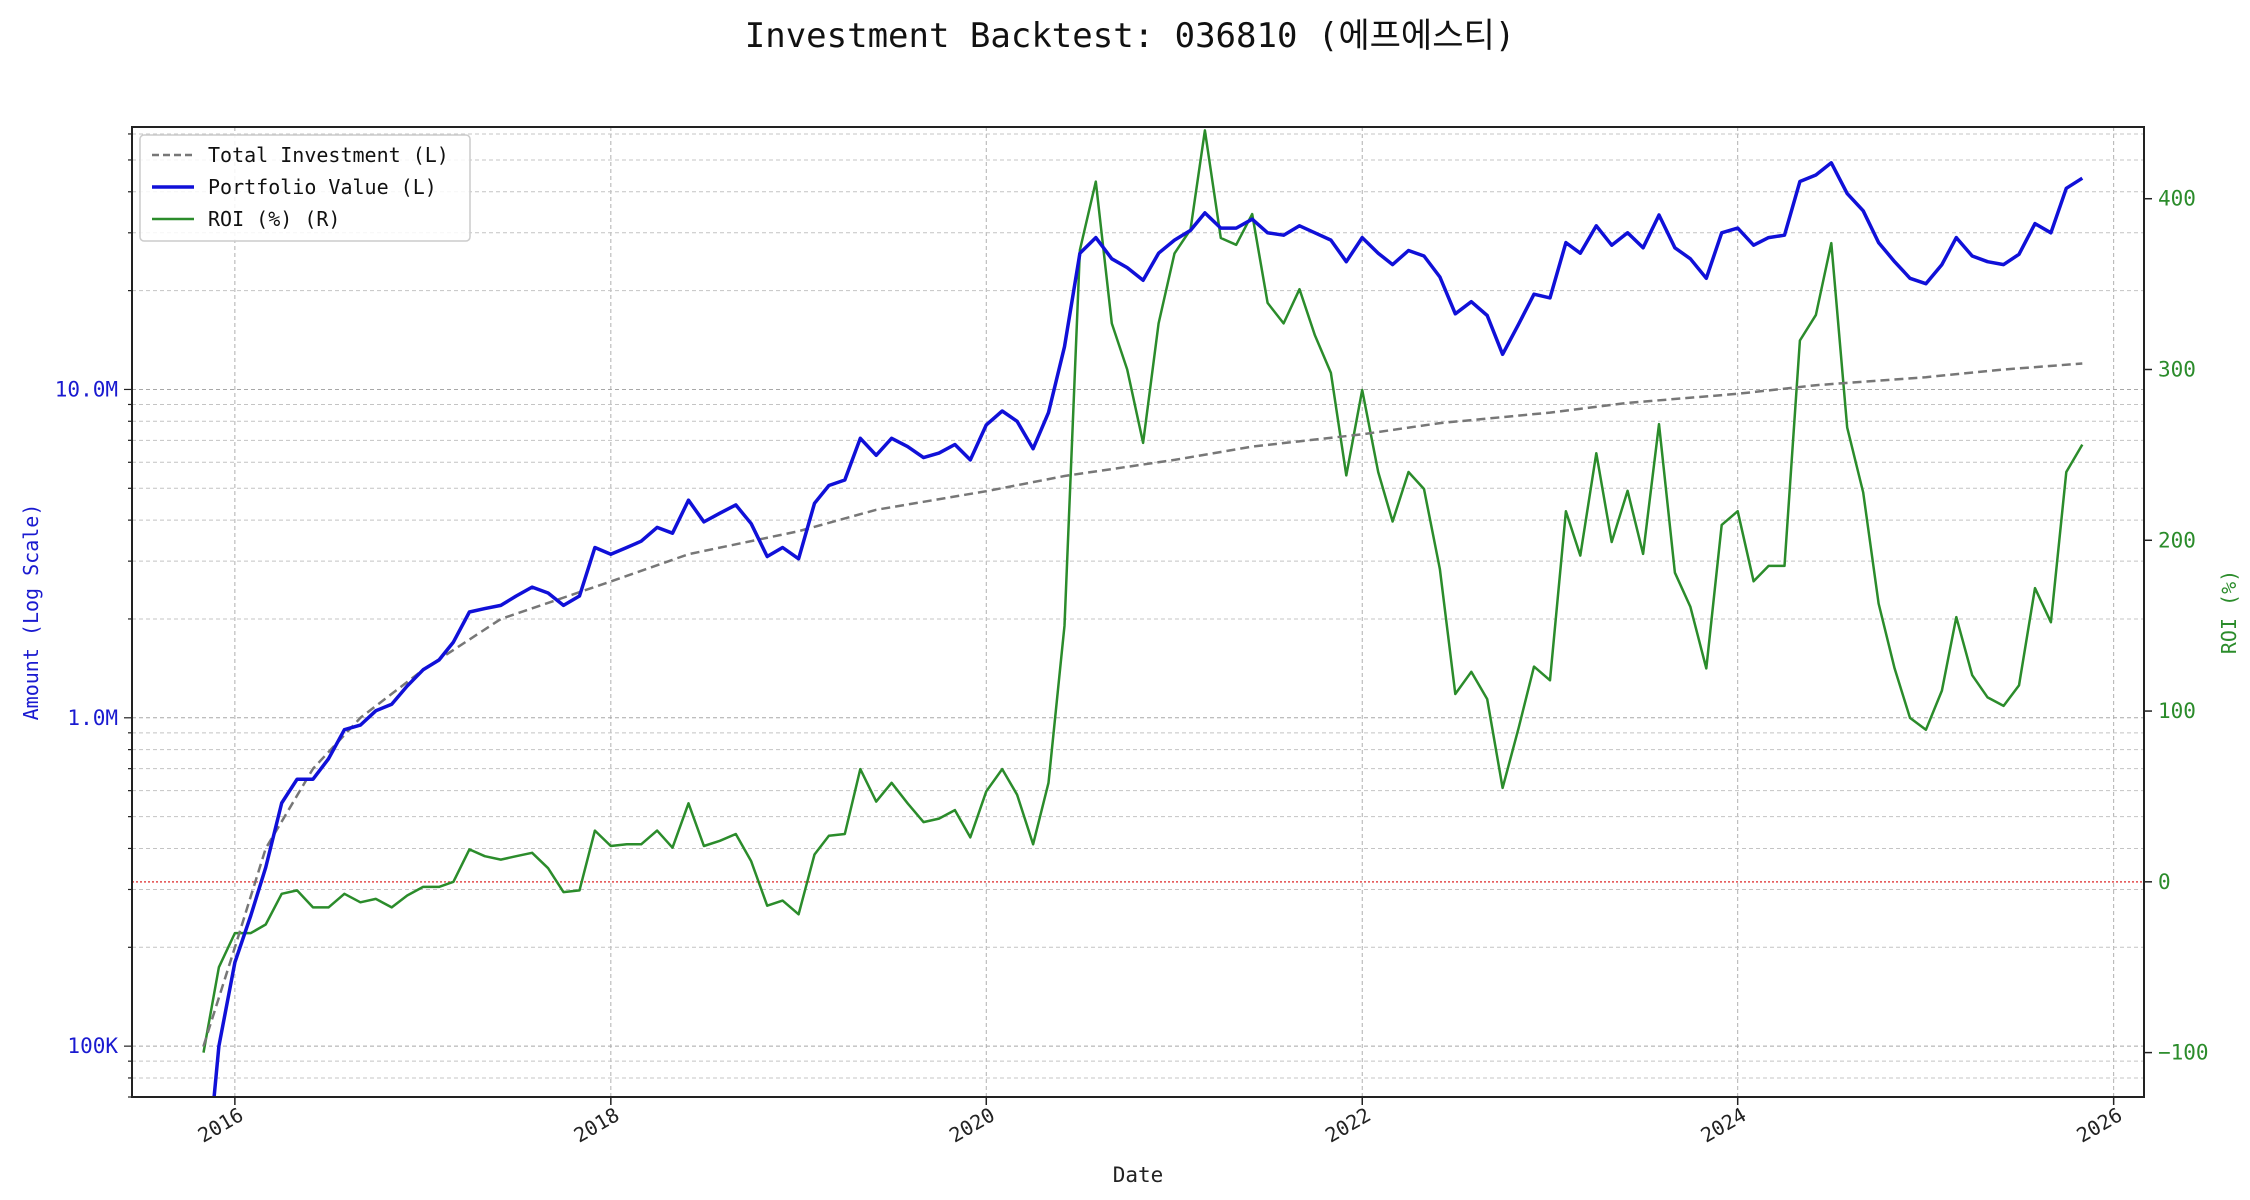 Image resolution: width=2250 pixels, height=1200 pixels. I want to click on right-y-axis-label: ROI (%), so click(2229, 612).